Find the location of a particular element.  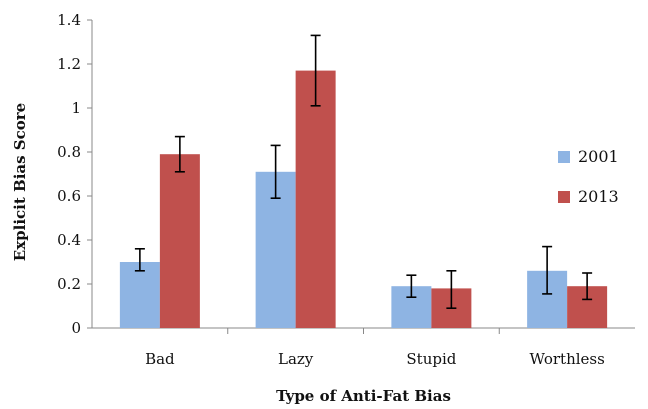

bar-2013-bad is located at coordinates (179, 241).